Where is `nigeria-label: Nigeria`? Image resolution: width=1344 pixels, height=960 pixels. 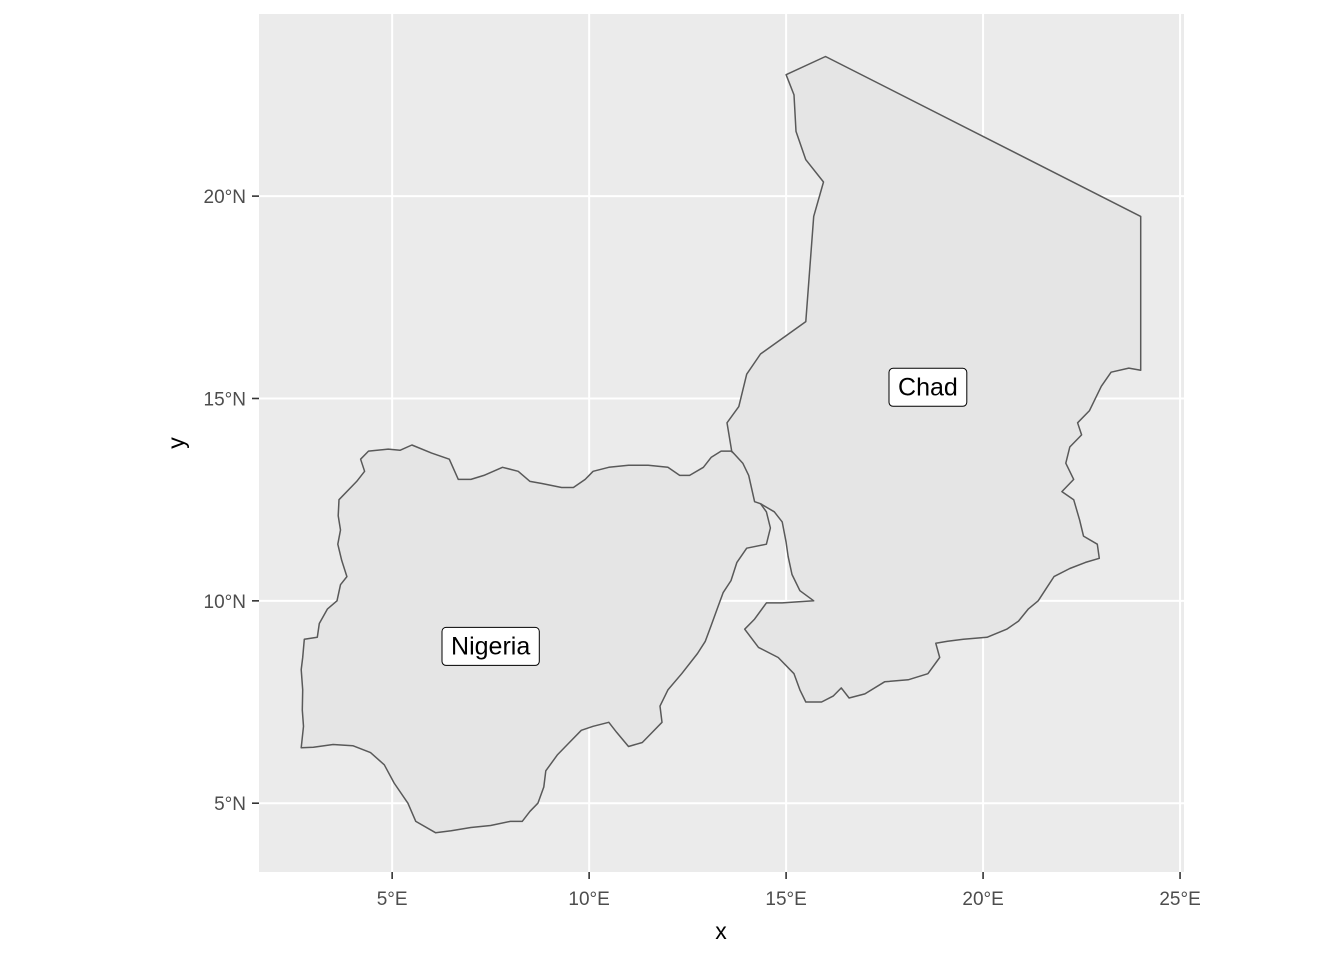 nigeria-label: Nigeria is located at coordinates (490, 646).